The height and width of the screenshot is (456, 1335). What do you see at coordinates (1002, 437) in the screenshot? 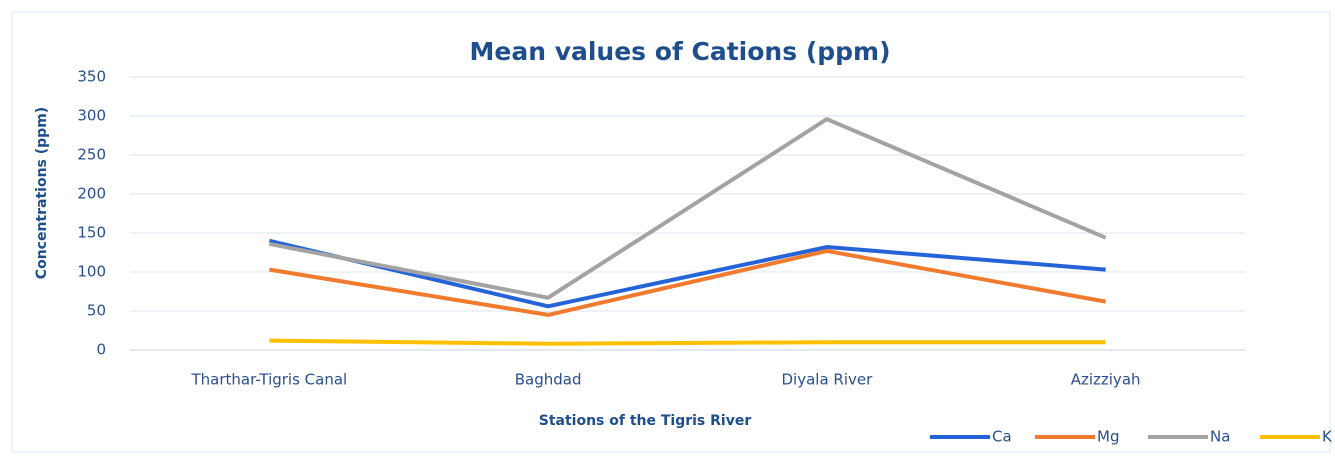
I see `legend-label: Ca` at bounding box center [1002, 437].